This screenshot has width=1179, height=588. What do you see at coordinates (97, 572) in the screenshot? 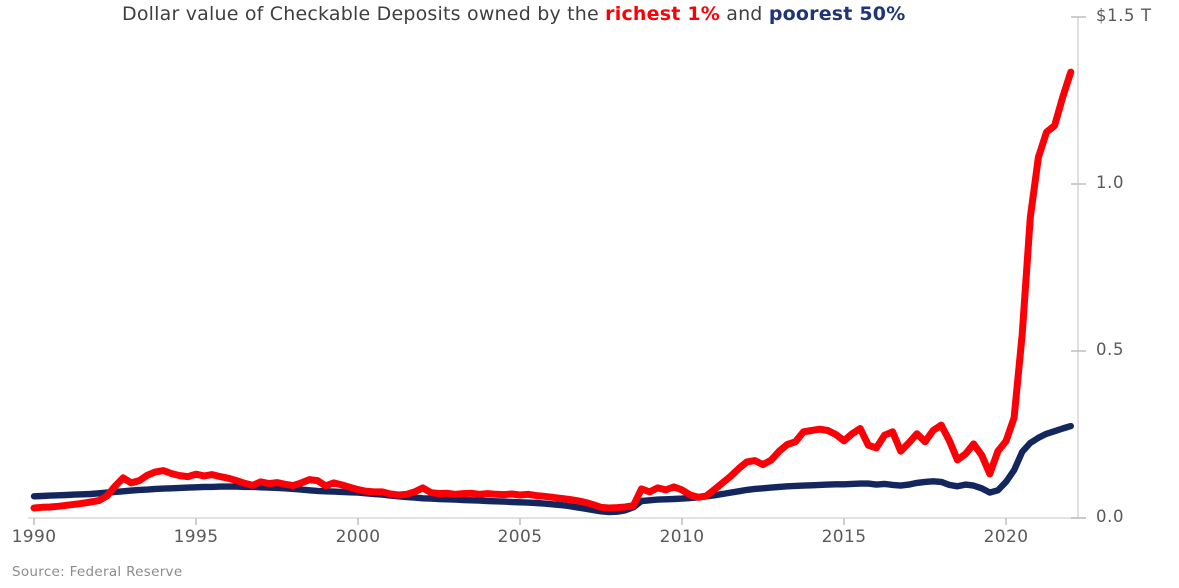
I see `source-label: Source: Federal Reserve` at bounding box center [97, 572].